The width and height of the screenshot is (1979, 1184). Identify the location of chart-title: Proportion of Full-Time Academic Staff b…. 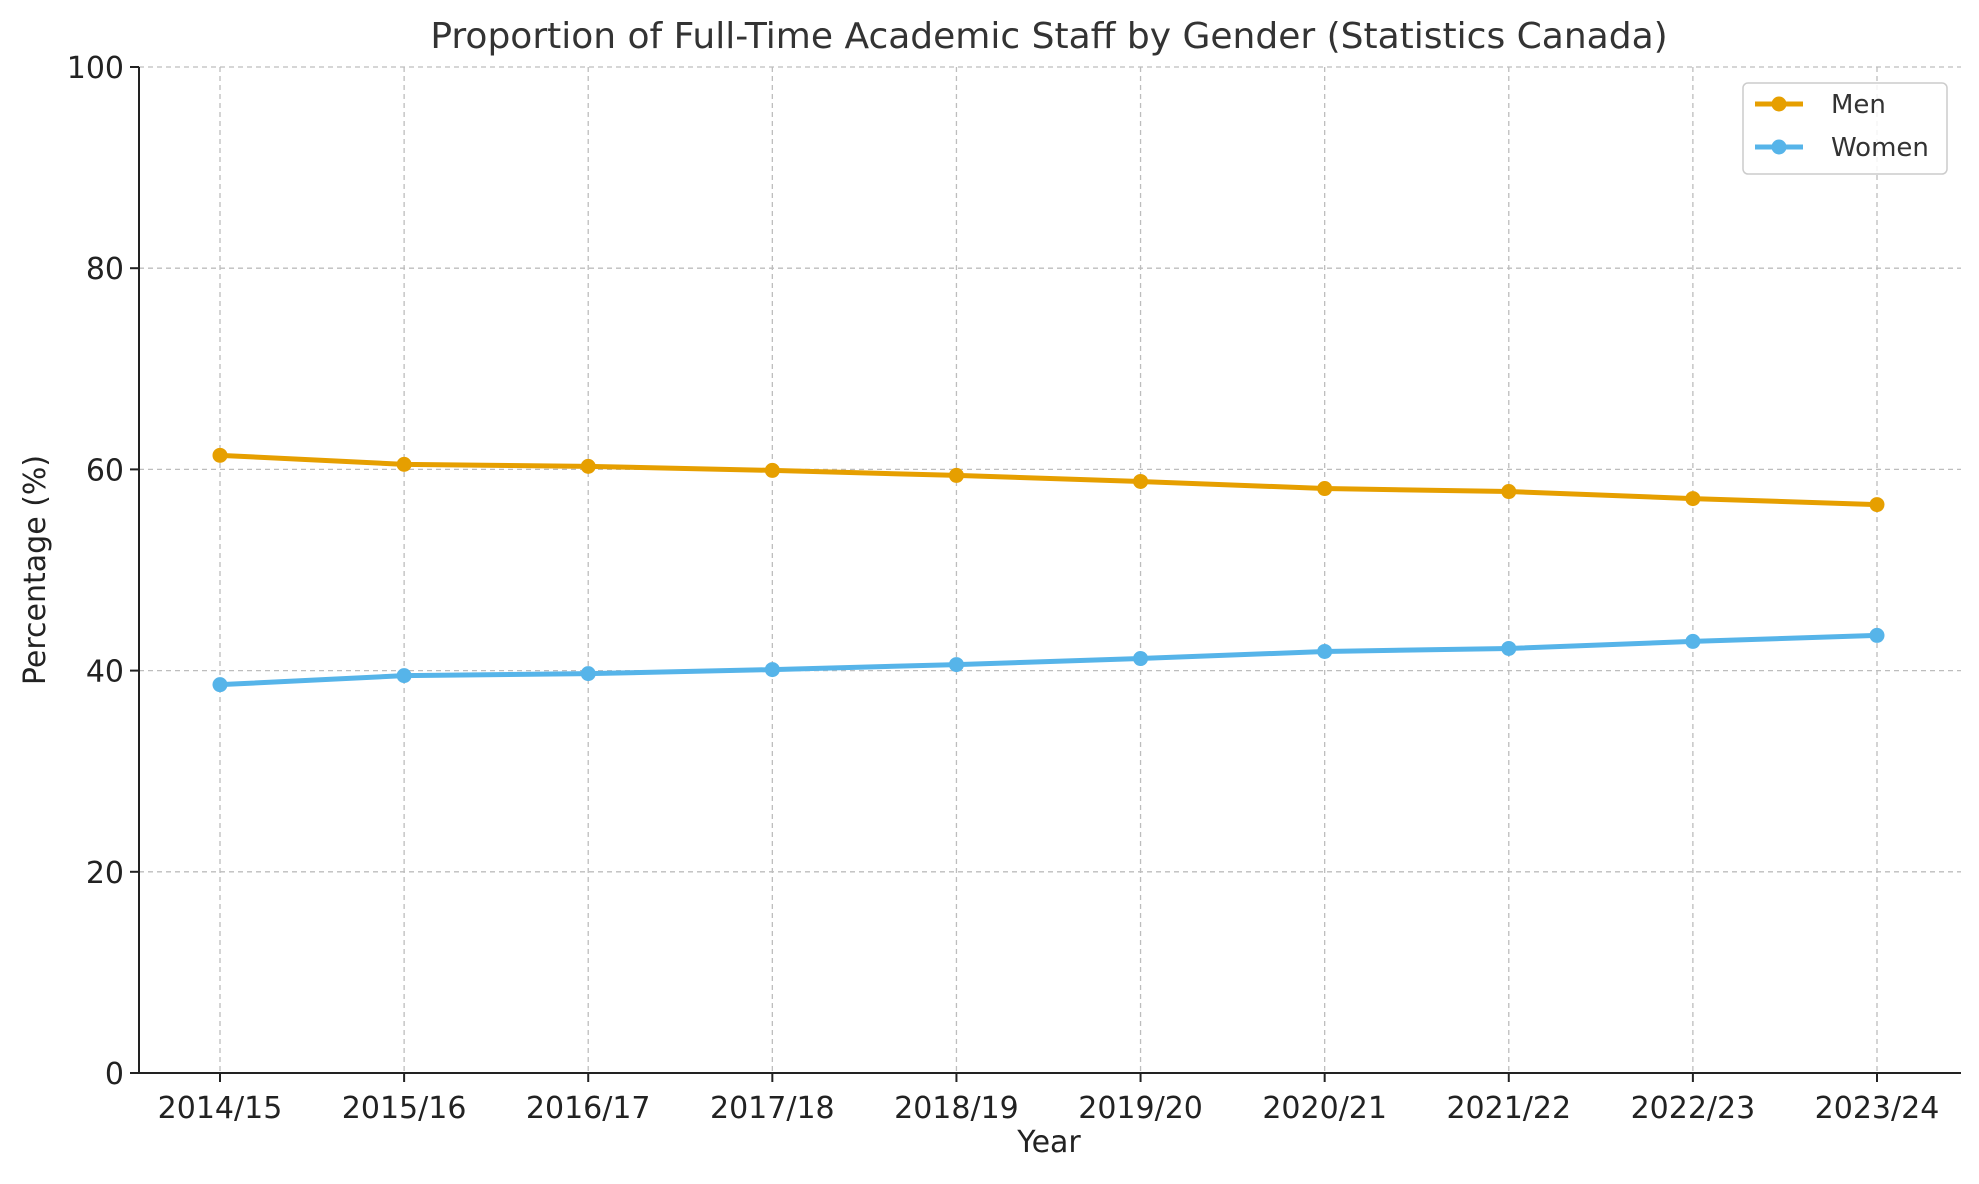
(1048, 36).